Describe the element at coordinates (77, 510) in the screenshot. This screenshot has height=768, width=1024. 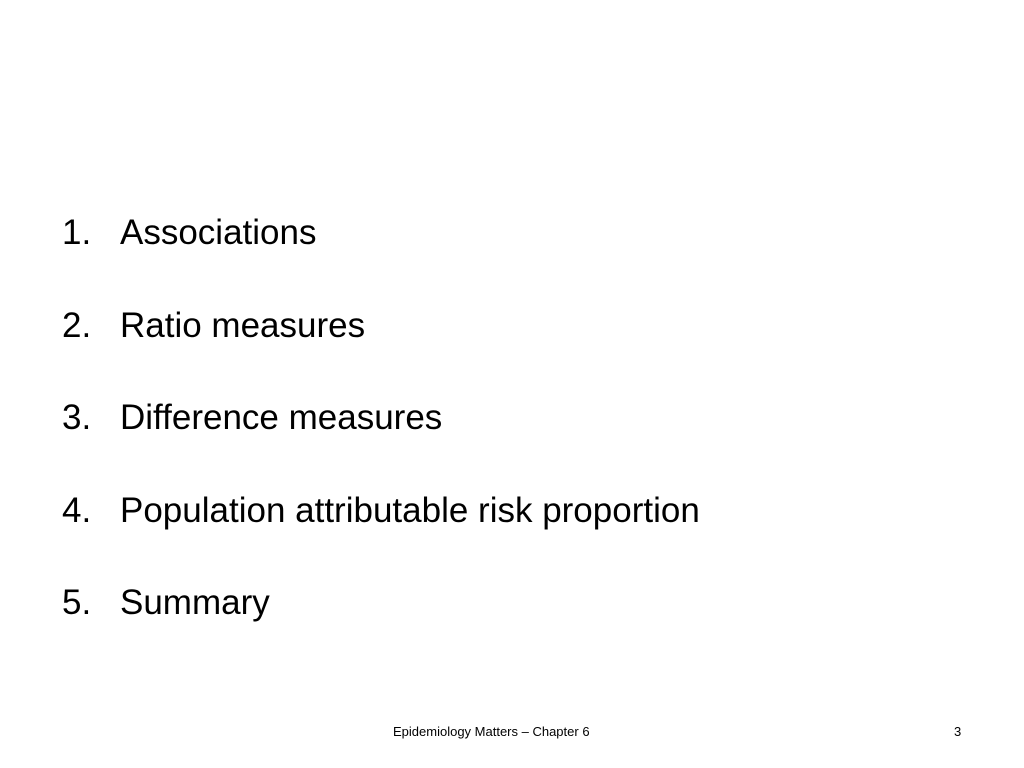
I see `item-number: 4.` at that location.